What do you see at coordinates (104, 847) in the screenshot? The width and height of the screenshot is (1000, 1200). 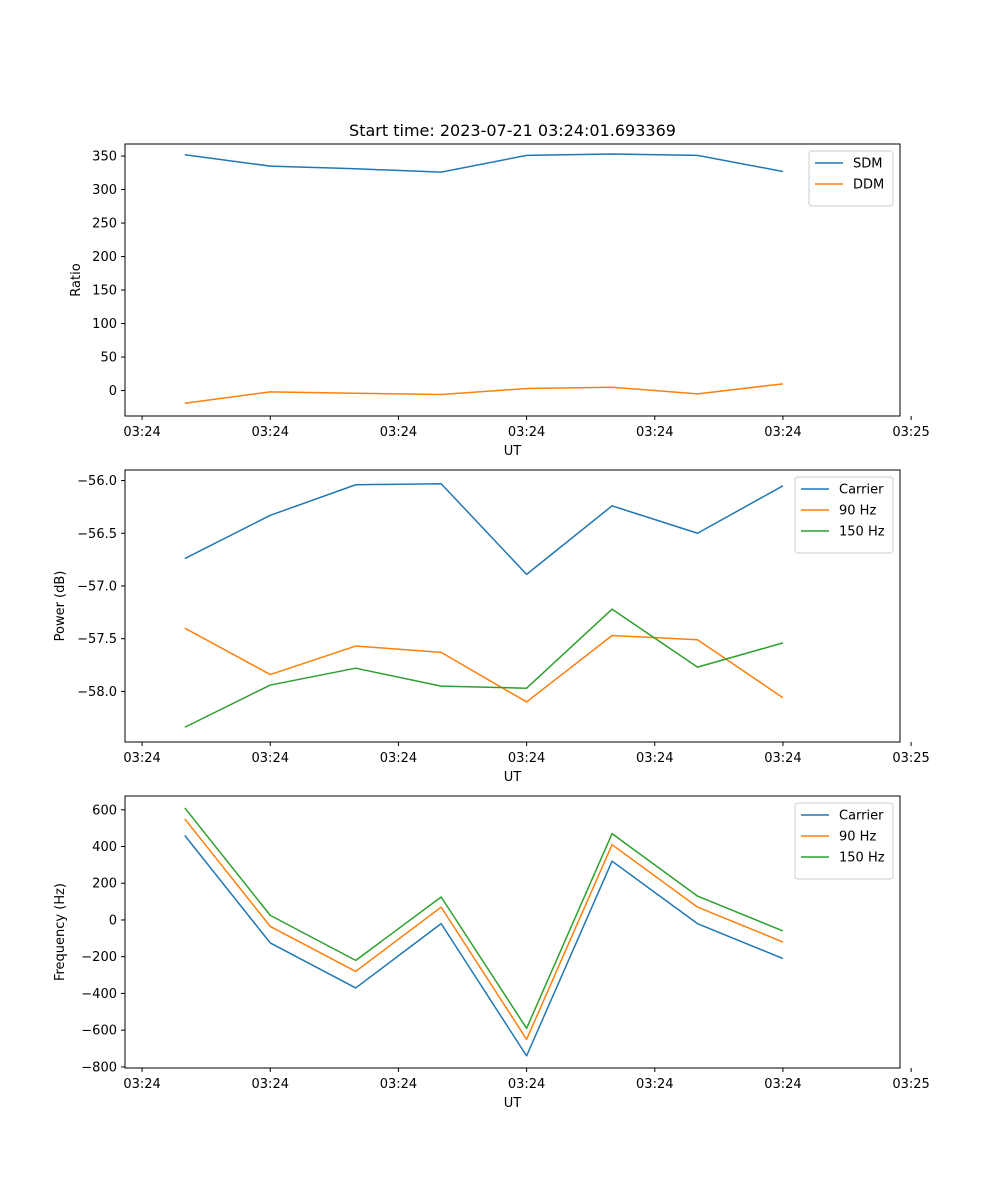 I see `y-tick-label: 400` at bounding box center [104, 847].